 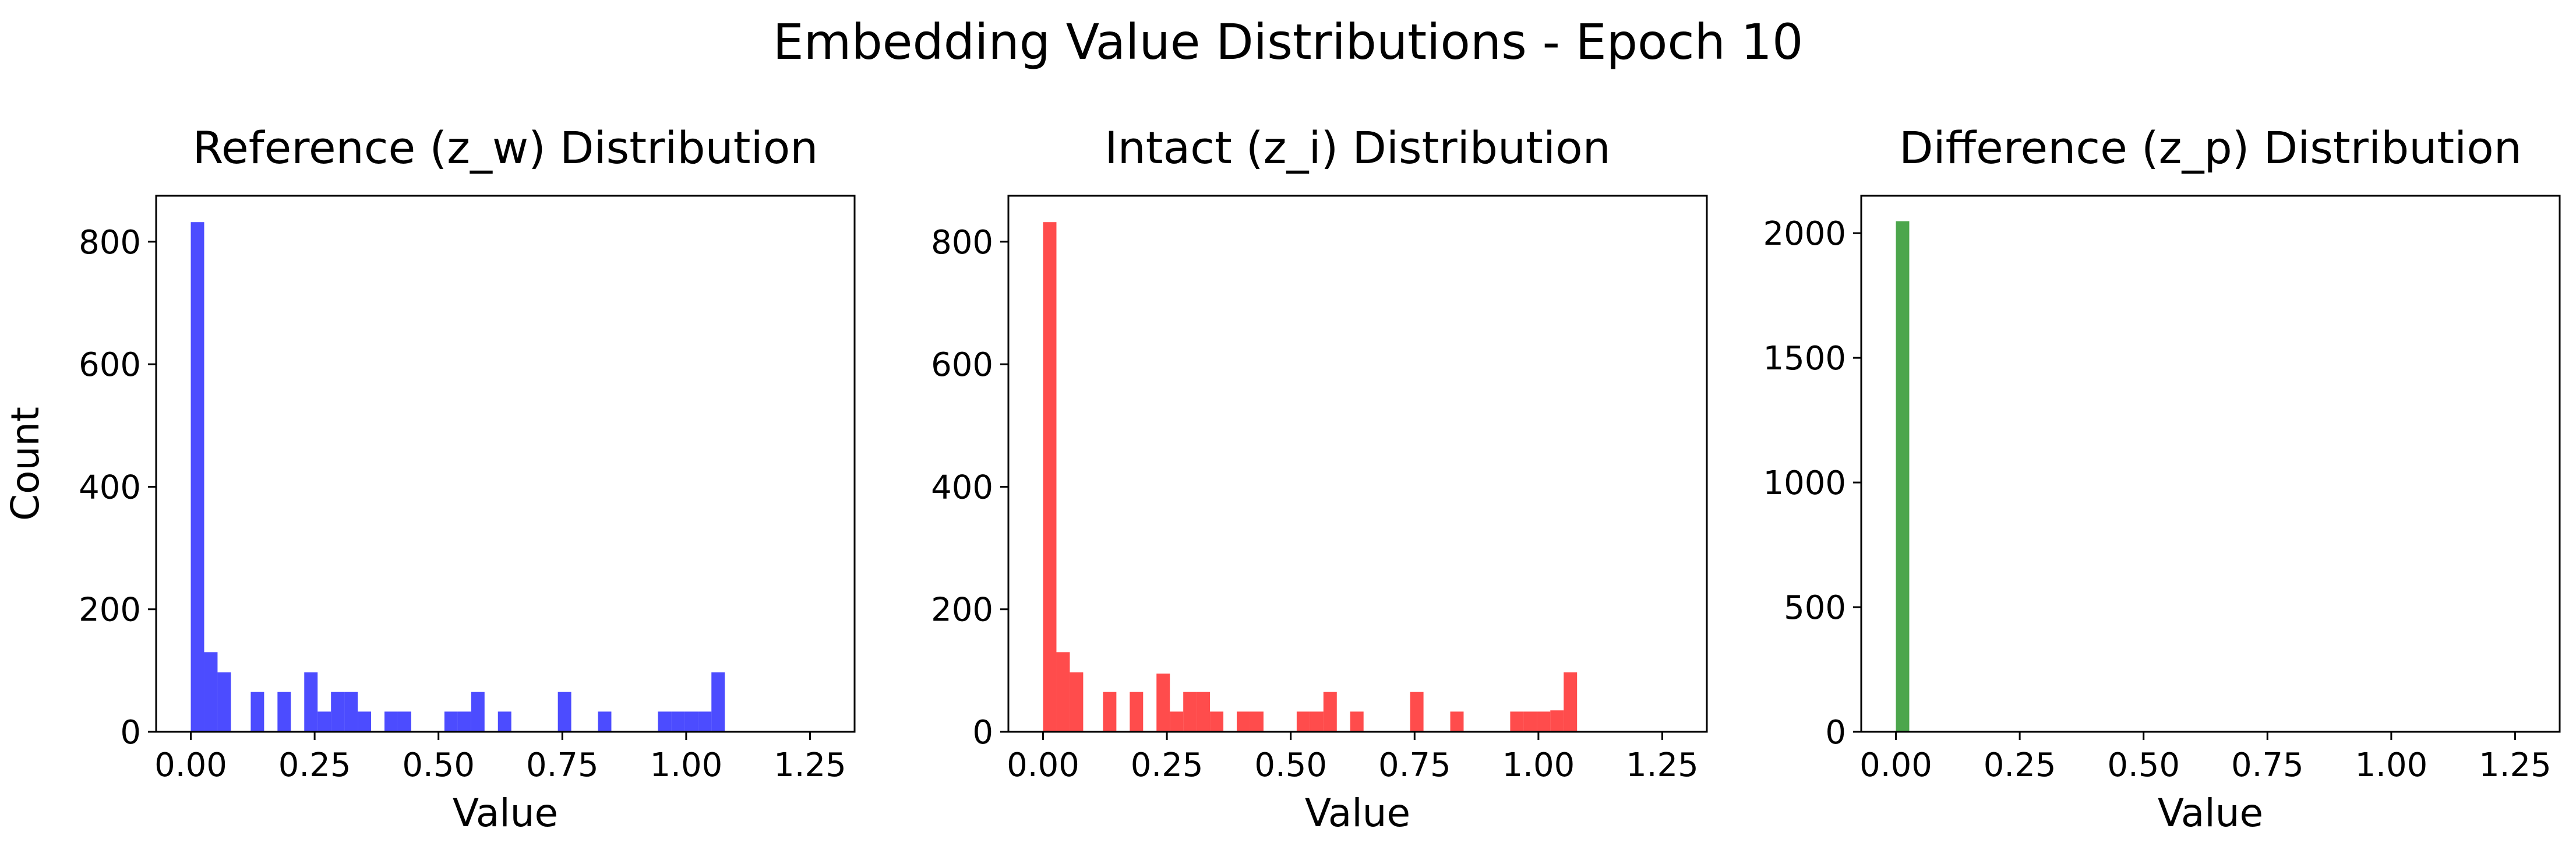 I want to click on y-tick-label: 2000, so click(x=1805, y=234).